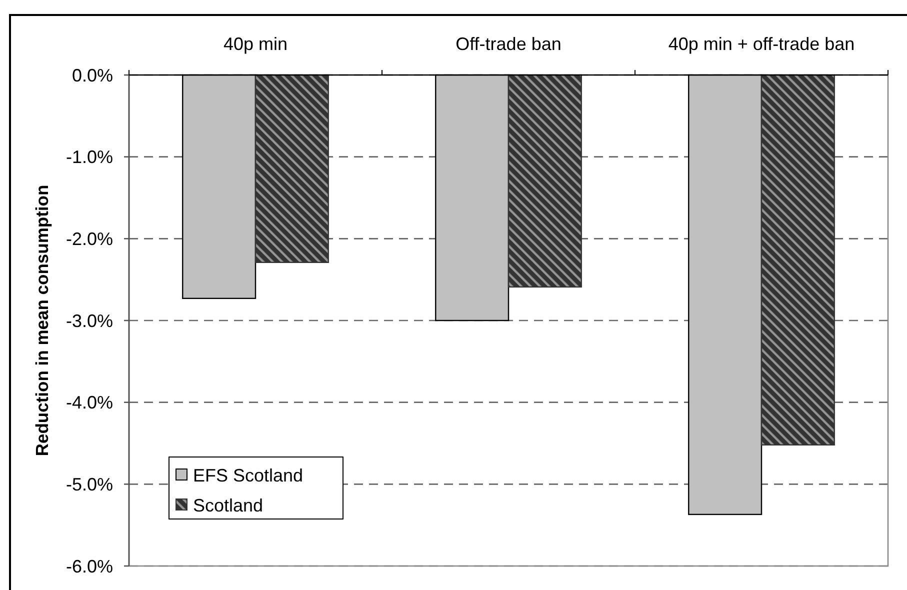 Image resolution: width=907 pixels, height=590 pixels. What do you see at coordinates (89, 238) in the screenshot?
I see `y-tick-label: -2.0%` at bounding box center [89, 238].